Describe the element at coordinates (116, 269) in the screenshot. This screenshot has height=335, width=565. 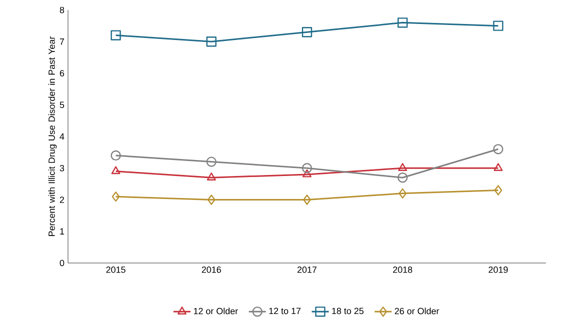
I see `x-tick-label: 2015` at that location.